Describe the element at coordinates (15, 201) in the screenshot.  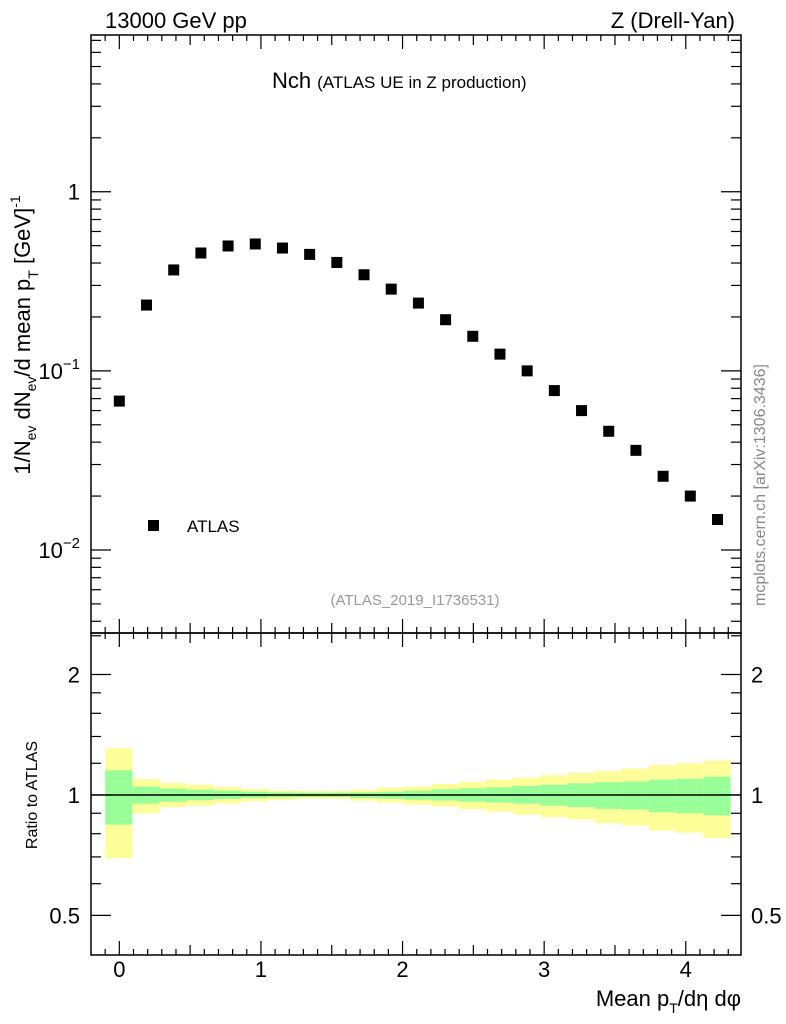
I see `ylabel-part: -1` at that location.